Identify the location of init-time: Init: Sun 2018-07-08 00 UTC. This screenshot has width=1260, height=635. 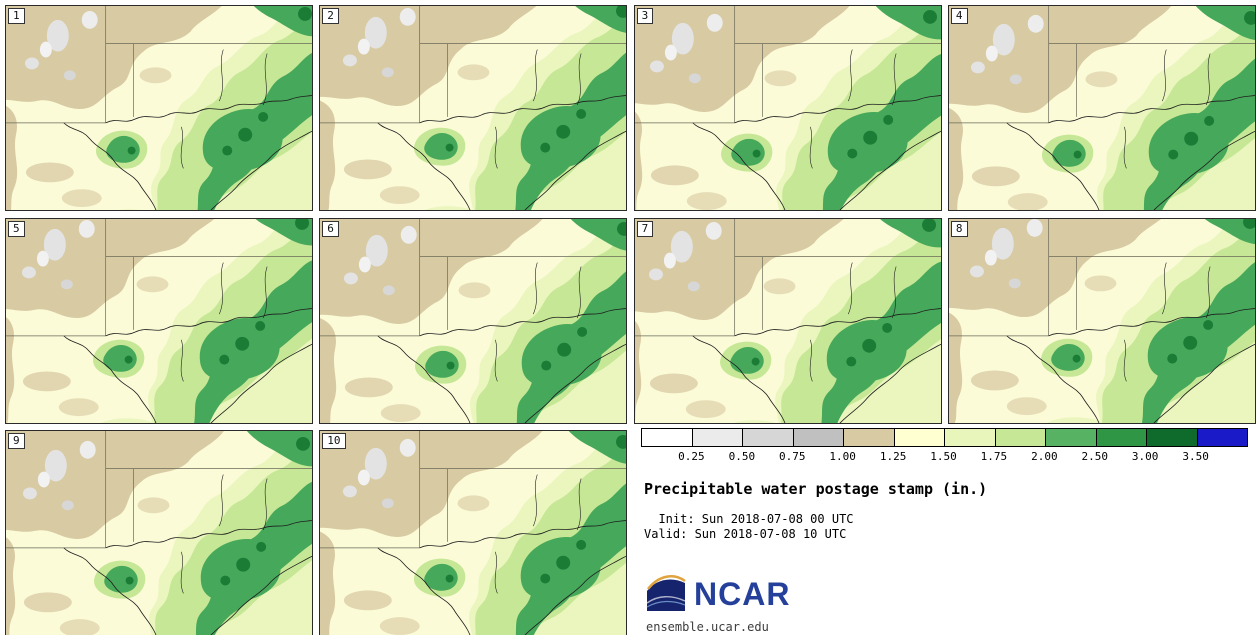
(749, 519).